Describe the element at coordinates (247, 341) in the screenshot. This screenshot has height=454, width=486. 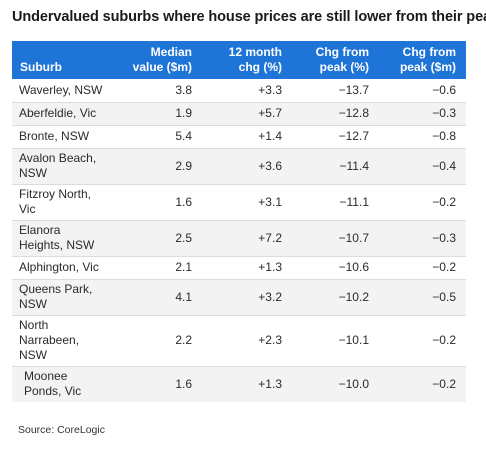
I see `cell-12-month-change: +2.3` at that location.